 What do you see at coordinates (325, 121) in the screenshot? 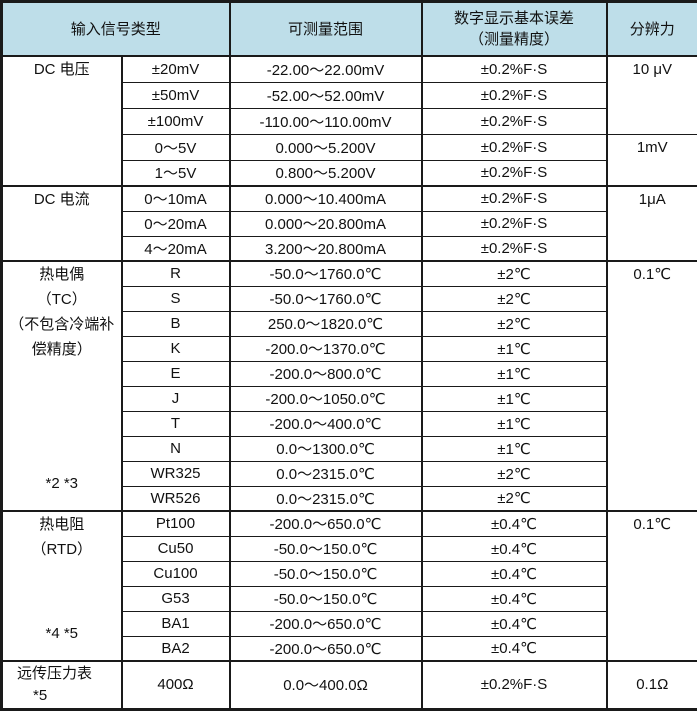
I see `range-cell: -110.00～110.00mV` at bounding box center [325, 121].